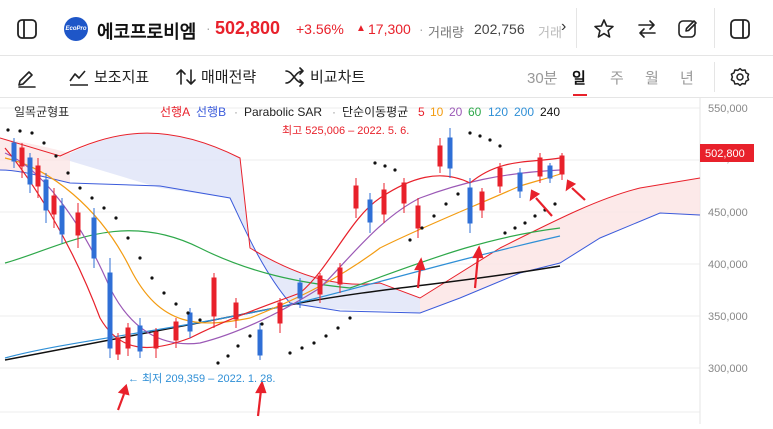 The width and height of the screenshot is (773, 429). I want to click on favorite-button, so click(604, 29).